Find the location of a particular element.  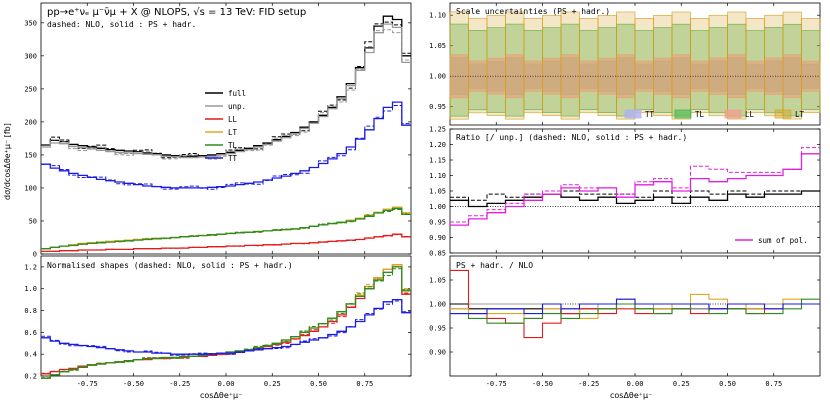

ratio-sum-of-pol--line is located at coordinates (635, 189).